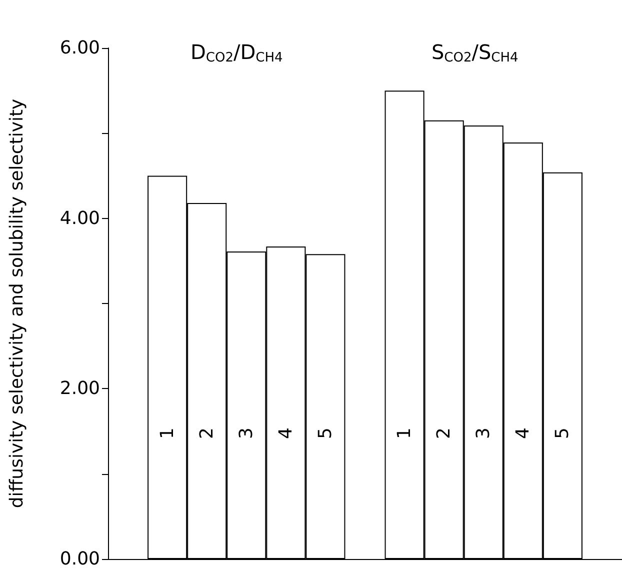 This screenshot has height=572, width=622. What do you see at coordinates (80, 218) in the screenshot?
I see `y-tick-label: 4.00` at bounding box center [80, 218].